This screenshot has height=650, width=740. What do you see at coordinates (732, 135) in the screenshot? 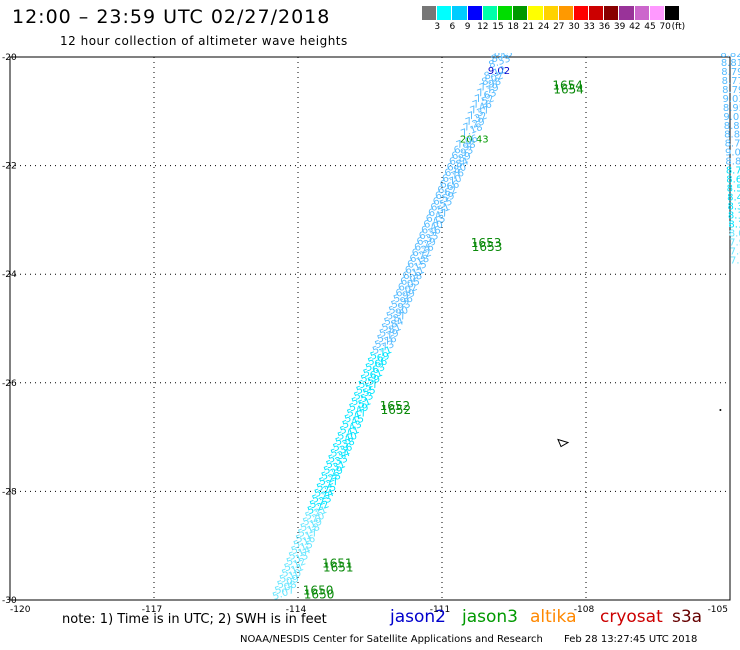
I see `swh-label: 8.84` at bounding box center [732, 135].